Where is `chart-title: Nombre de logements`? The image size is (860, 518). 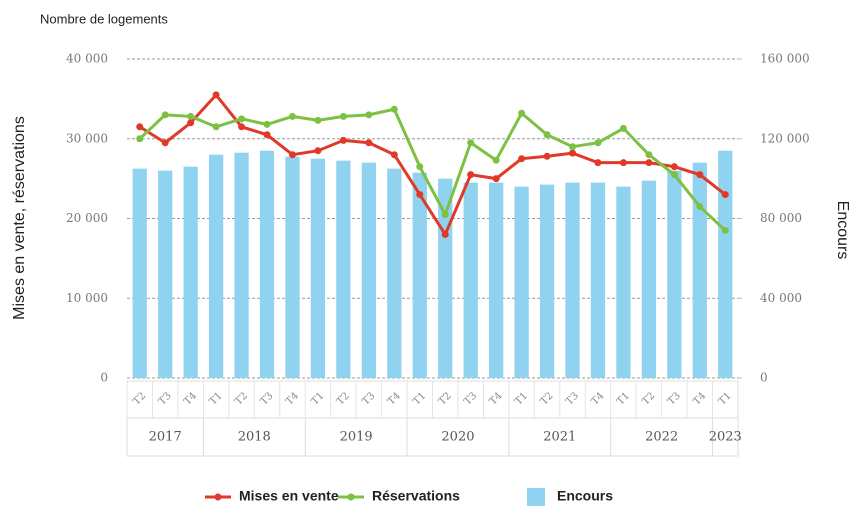 chart-title: Nombre de logements is located at coordinates (104, 18).